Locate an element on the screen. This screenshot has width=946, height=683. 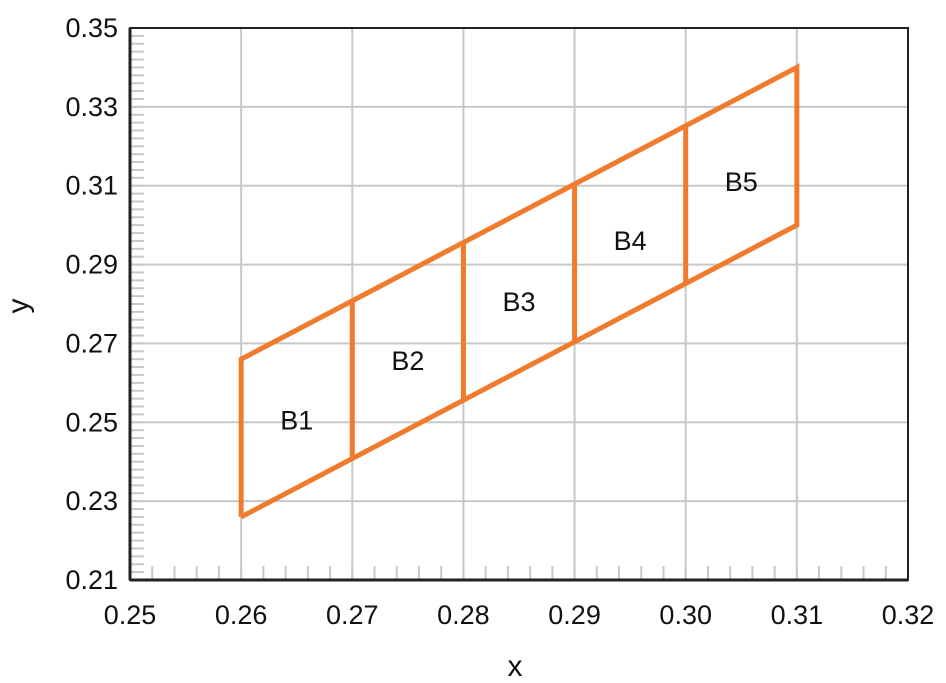
y-tick-label: 0.33 is located at coordinates (91, 107).